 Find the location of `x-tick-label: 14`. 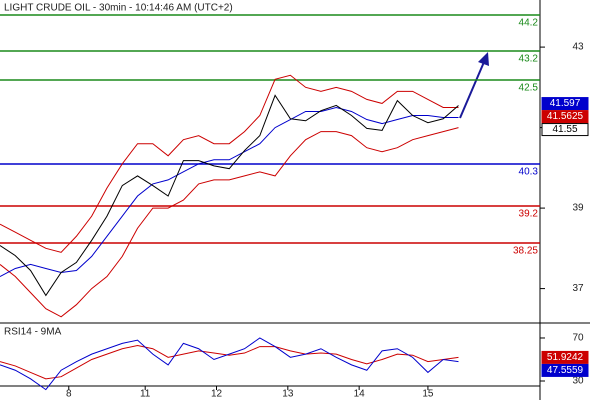

x-tick-label: 14 is located at coordinates (360, 394).